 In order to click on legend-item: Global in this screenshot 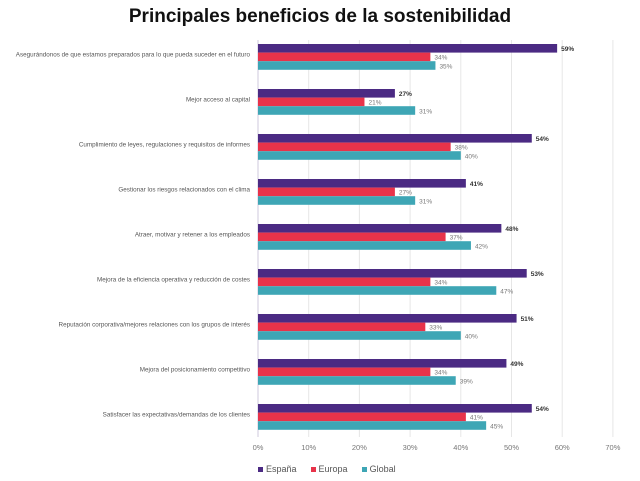, I will do `click(378, 469)`.